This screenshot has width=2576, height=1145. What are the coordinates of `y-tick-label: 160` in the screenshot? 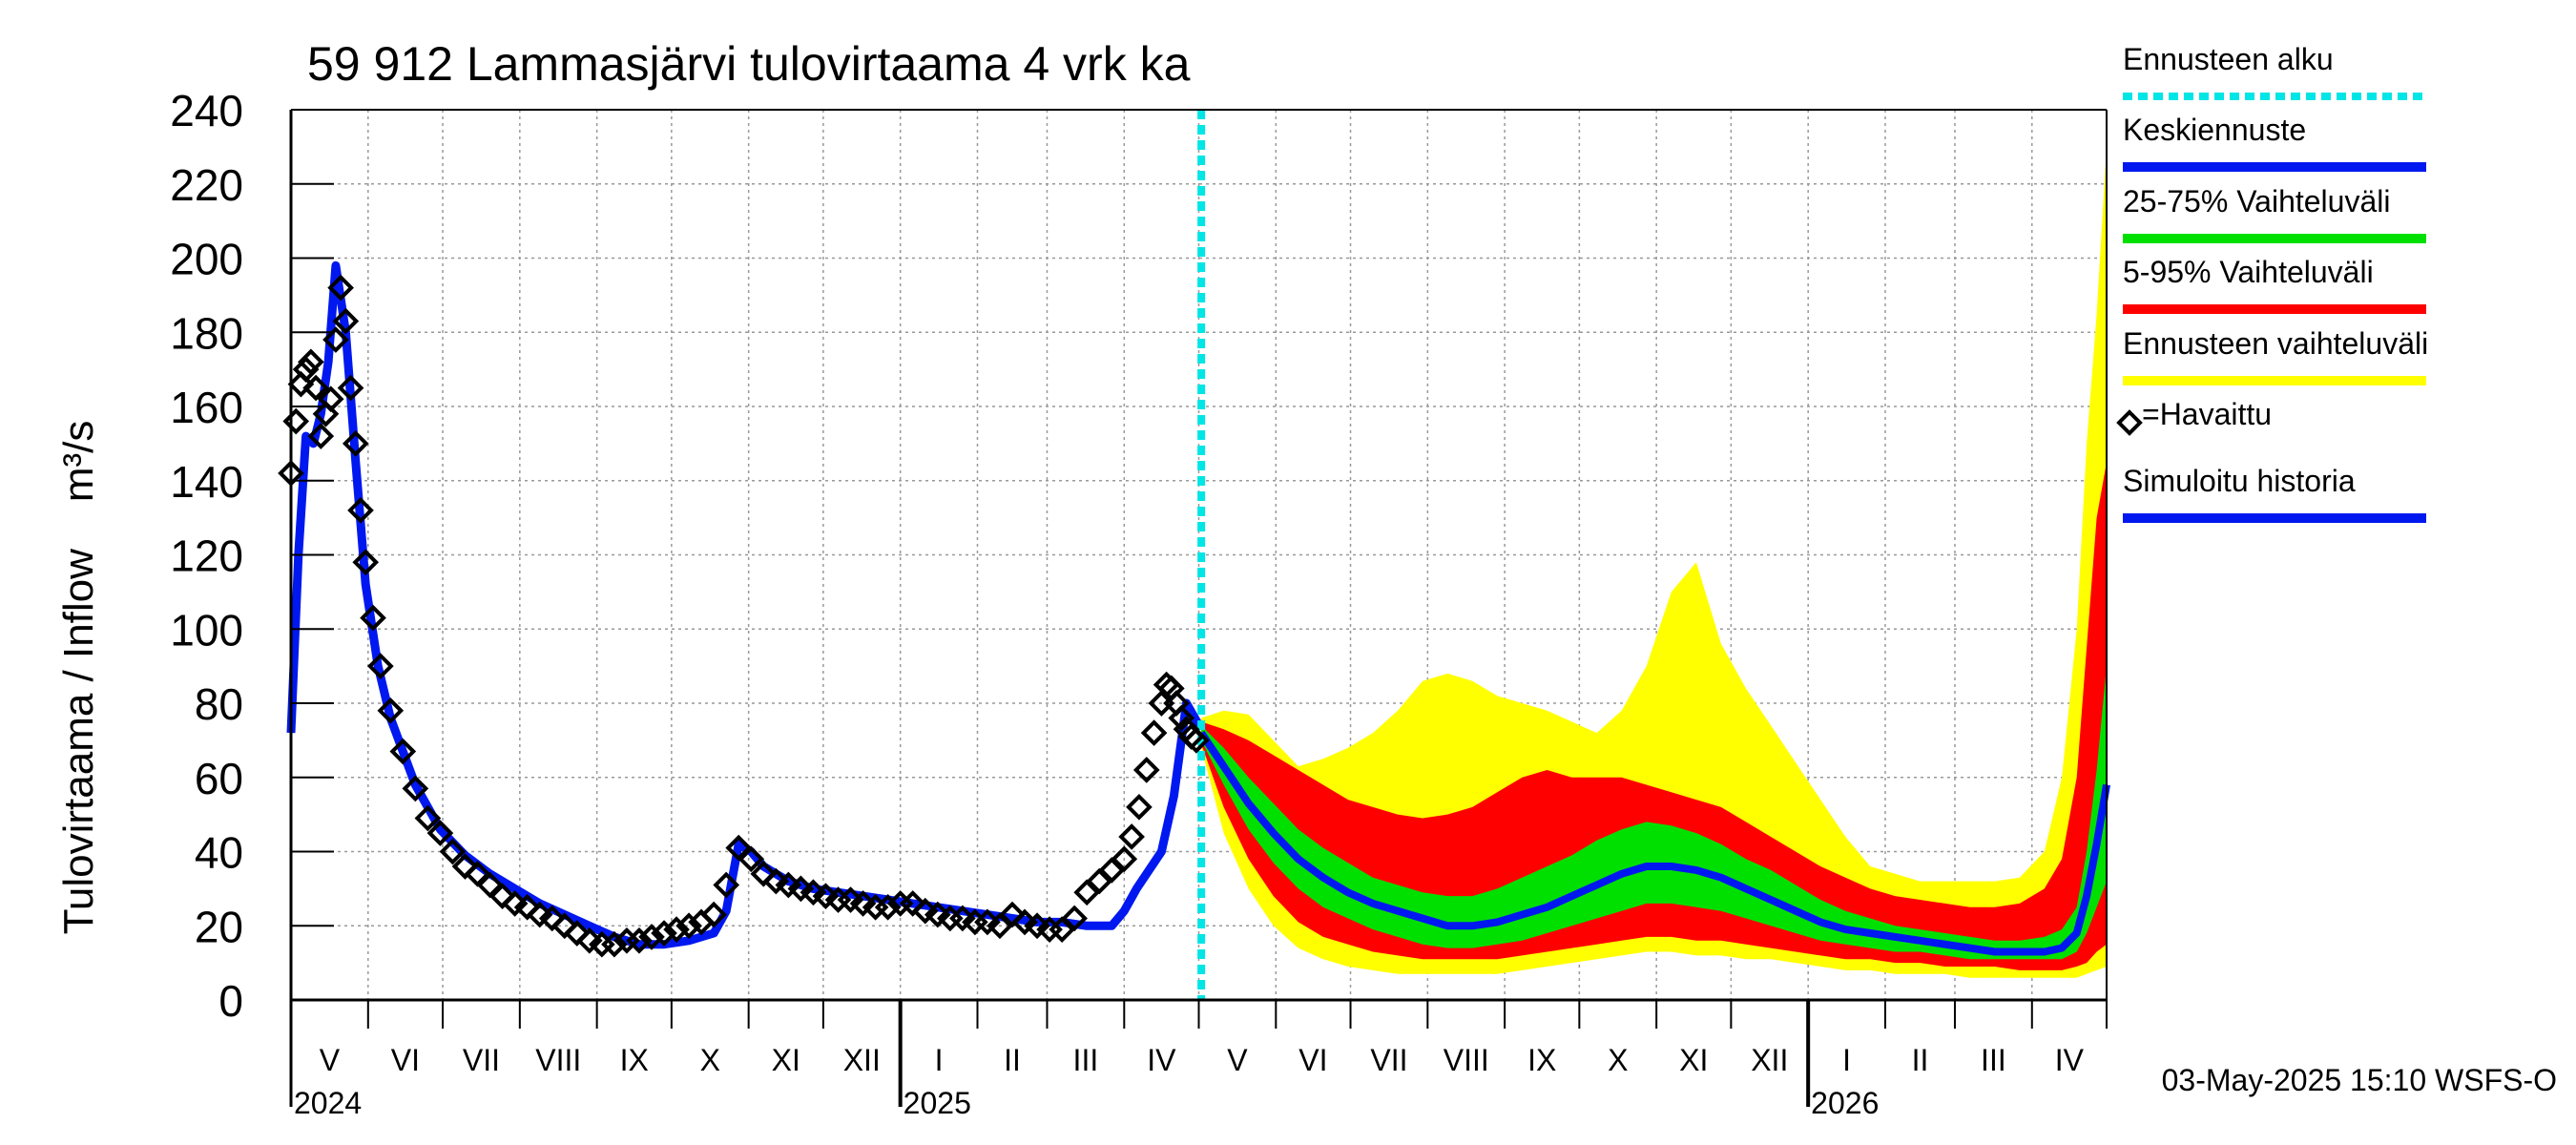 It's located at (206, 407).